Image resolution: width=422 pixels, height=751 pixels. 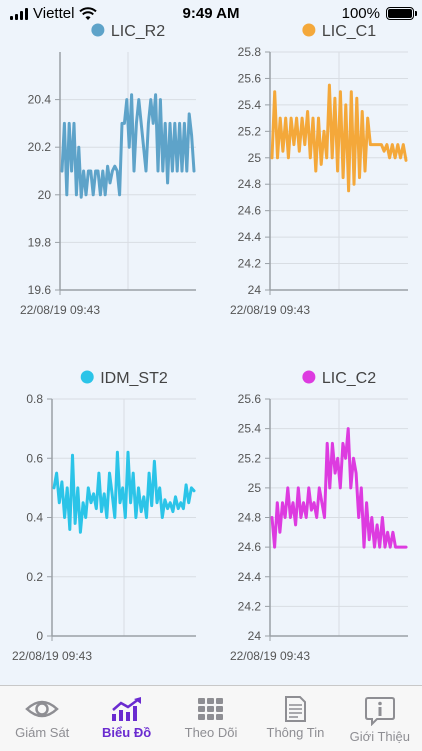 I want to click on tab-gioi-thieu-label: Giới Thiệu, so click(x=379, y=736).